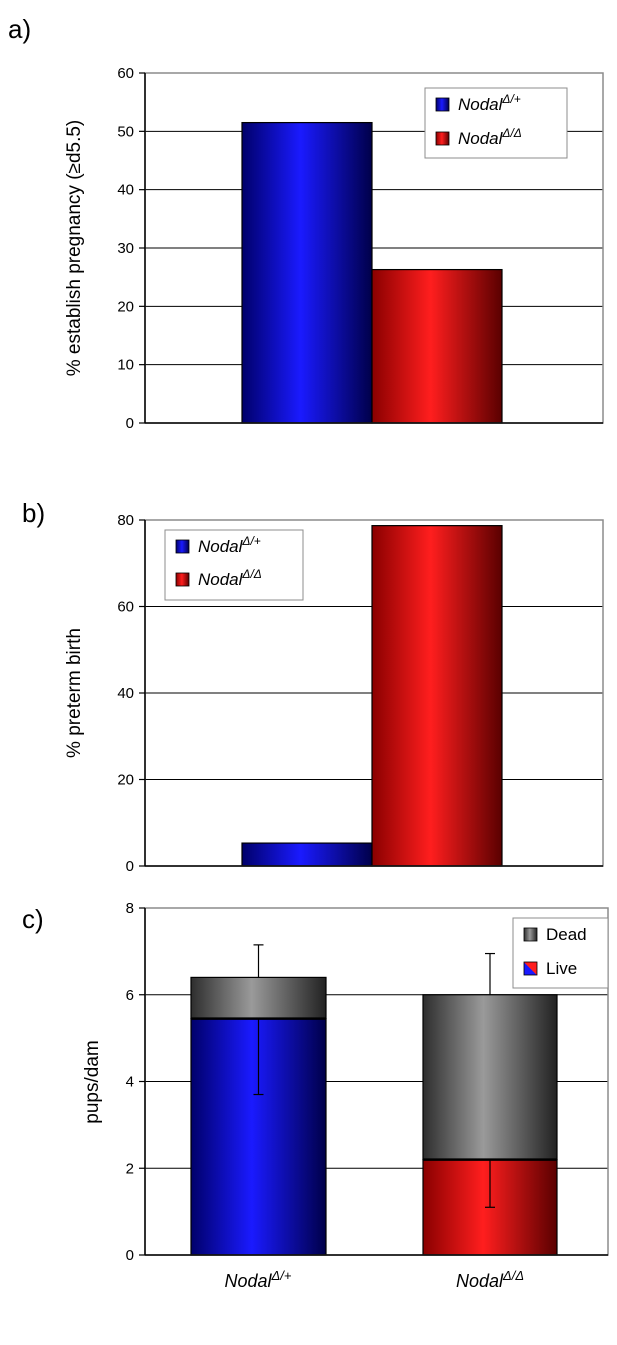 The width and height of the screenshot is (617, 1345). Describe the element at coordinates (566, 934) in the screenshot. I see `chart-c-legend-label-dead: Dead` at that location.